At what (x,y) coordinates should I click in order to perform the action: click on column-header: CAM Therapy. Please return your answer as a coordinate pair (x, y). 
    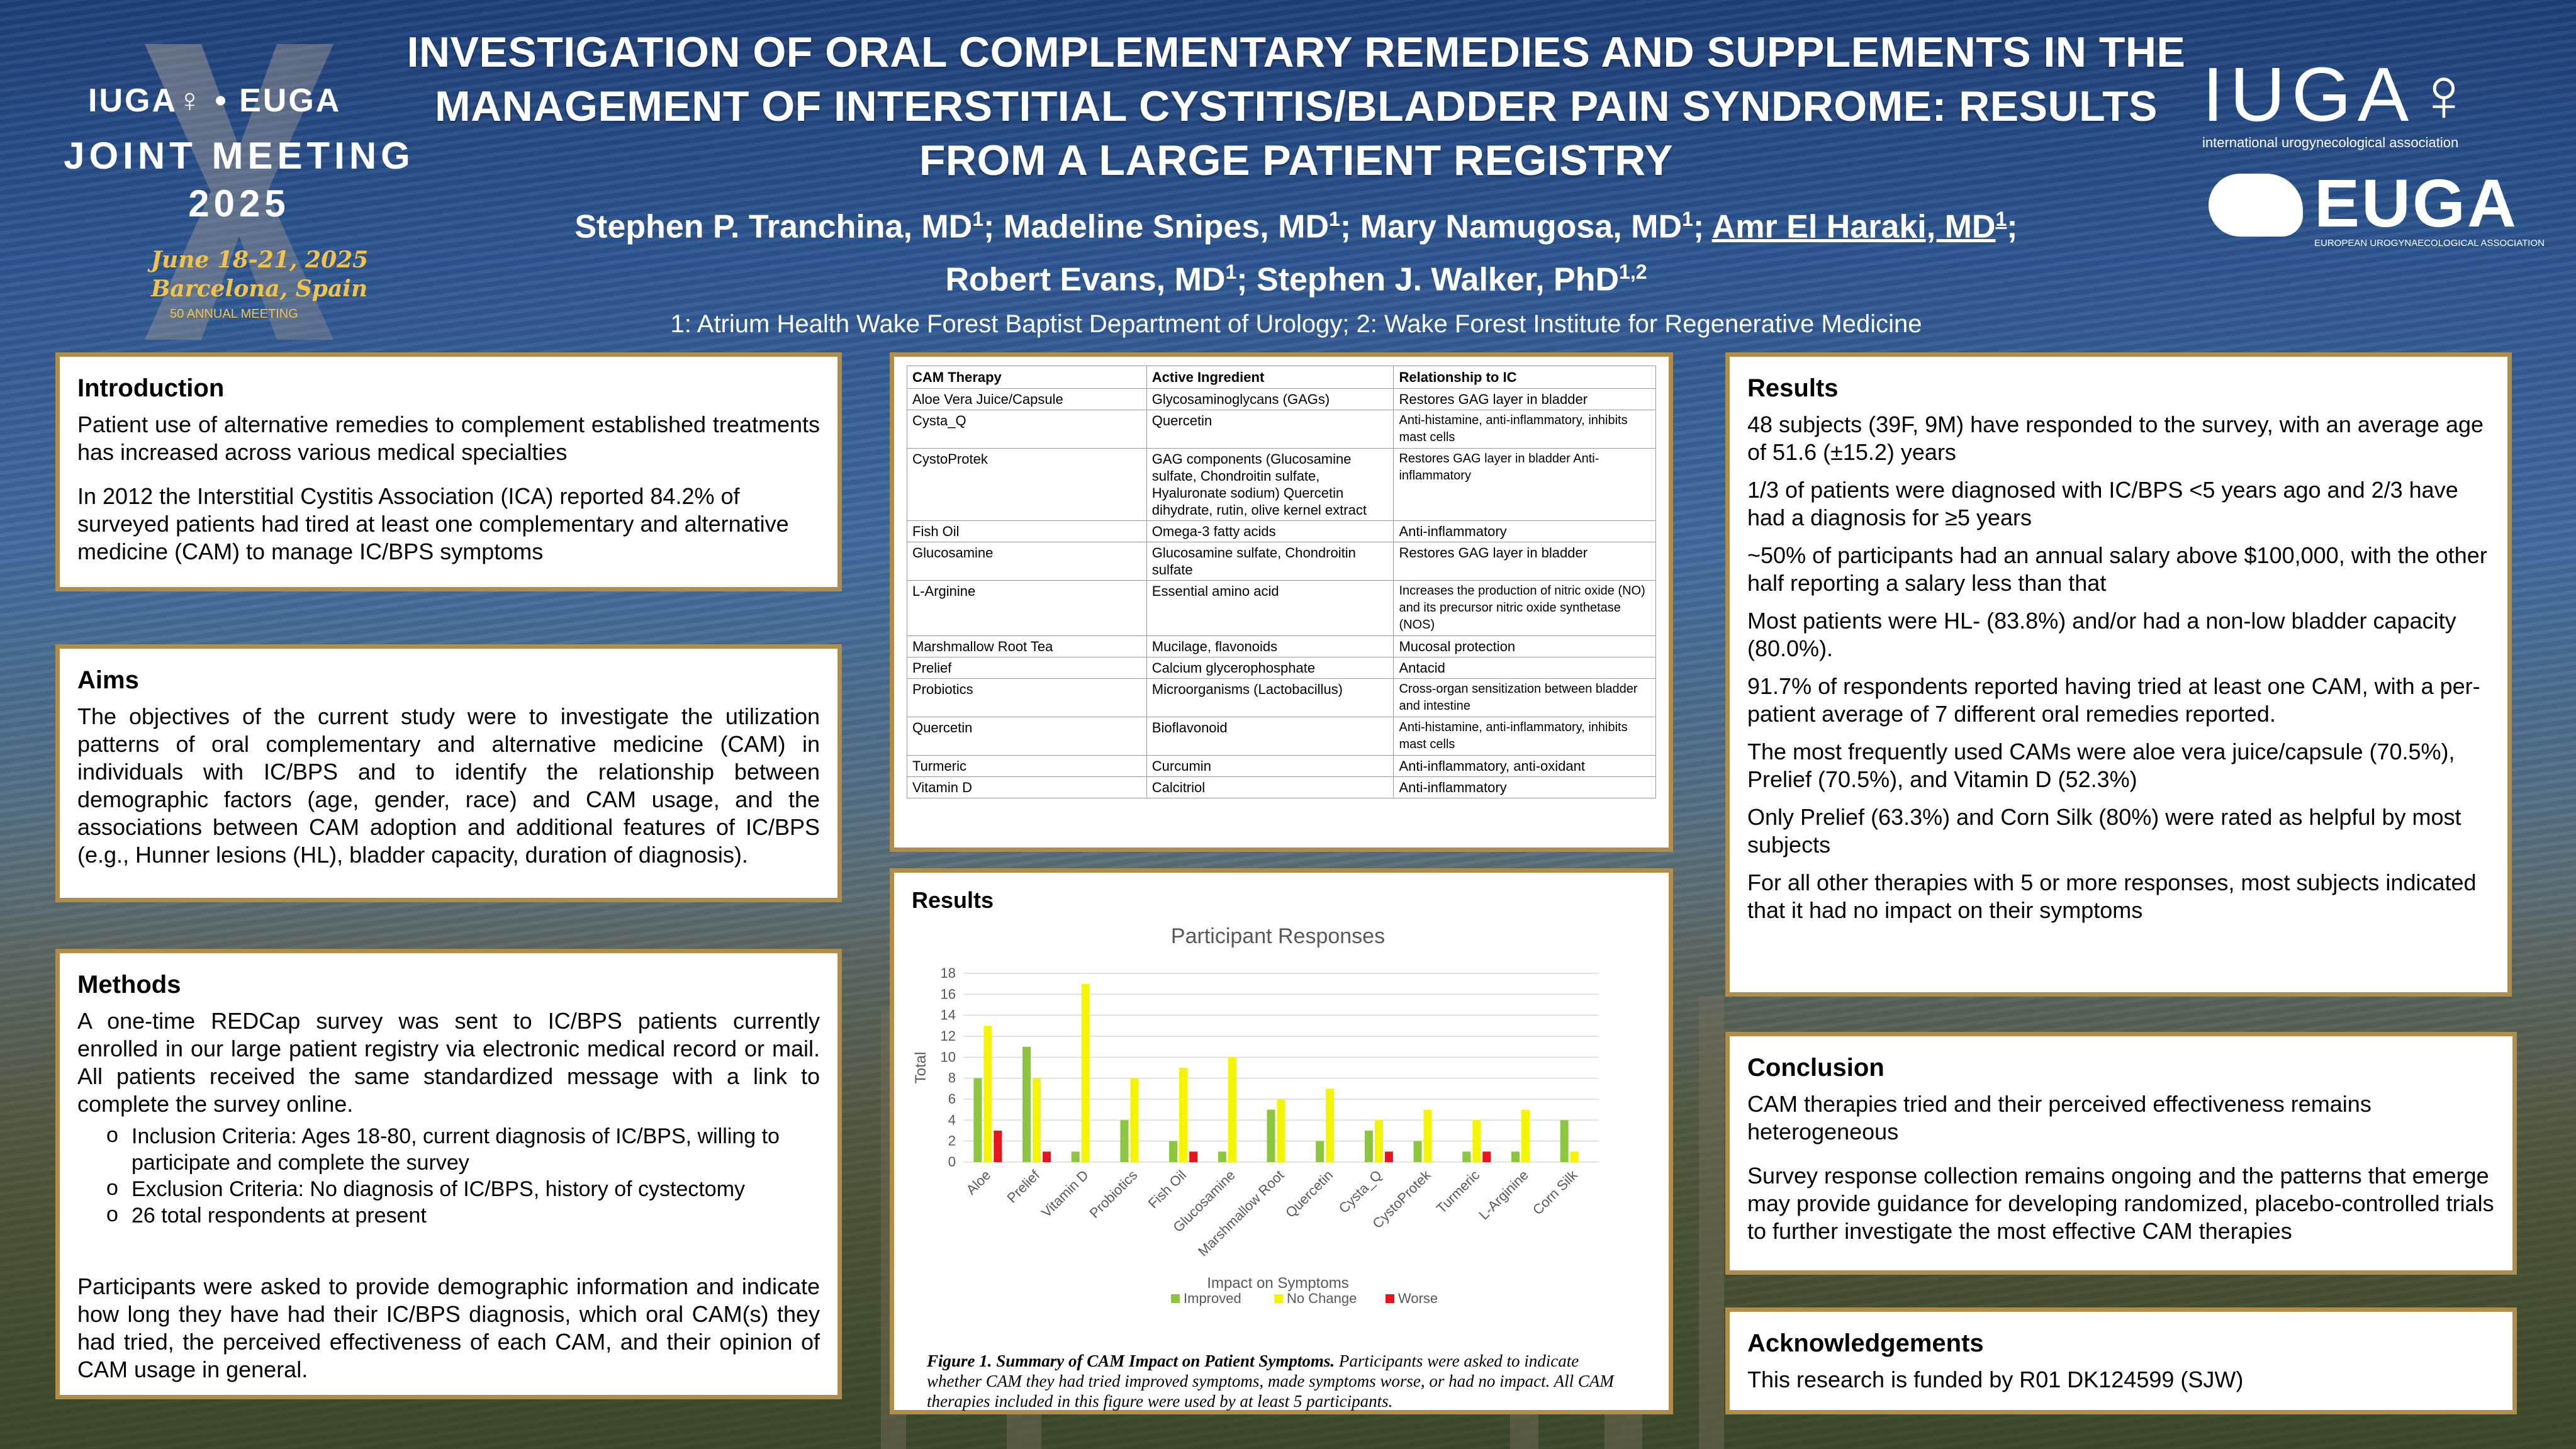
    Looking at the image, I should click on (1027, 377).